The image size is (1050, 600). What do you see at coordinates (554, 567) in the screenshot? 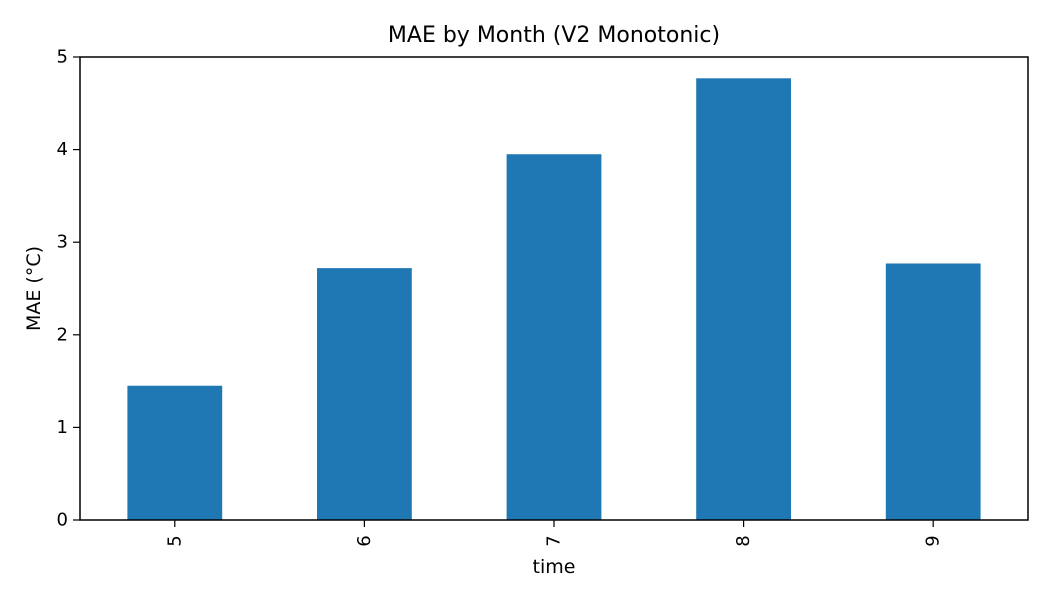
I see `x-axis-label: time` at bounding box center [554, 567].